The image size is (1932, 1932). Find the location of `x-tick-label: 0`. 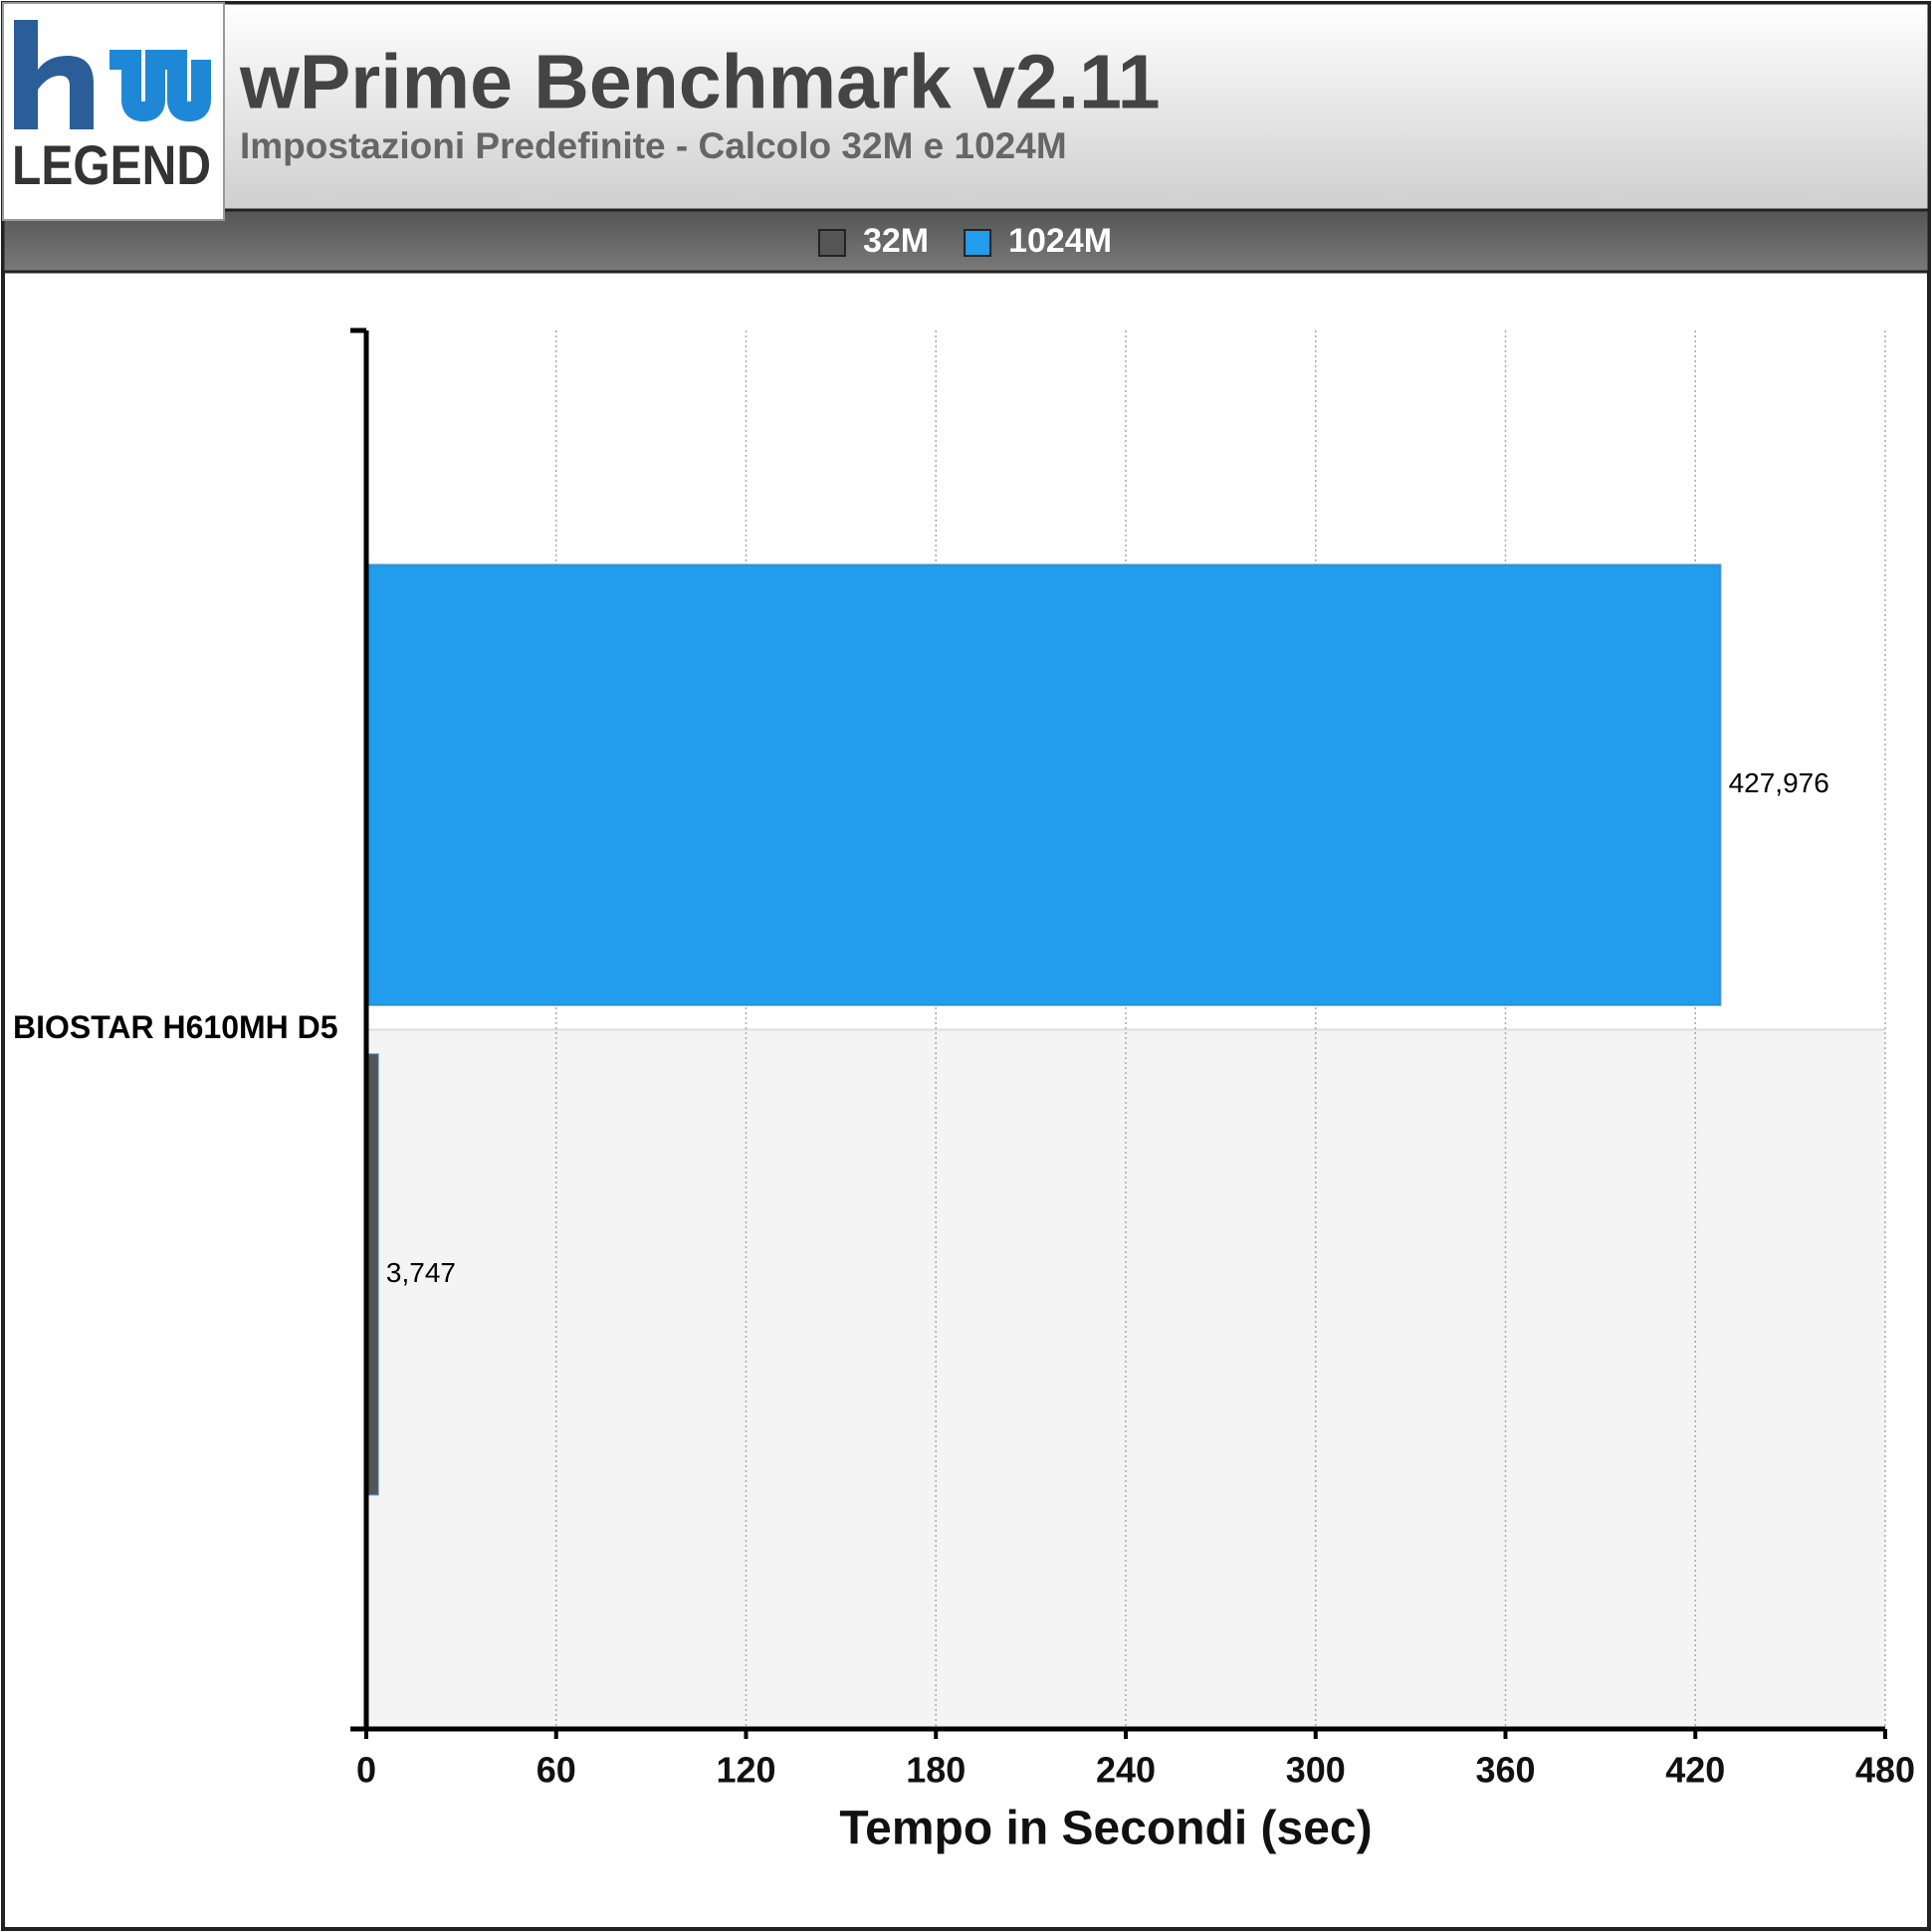

x-tick-label: 0 is located at coordinates (366, 1770).